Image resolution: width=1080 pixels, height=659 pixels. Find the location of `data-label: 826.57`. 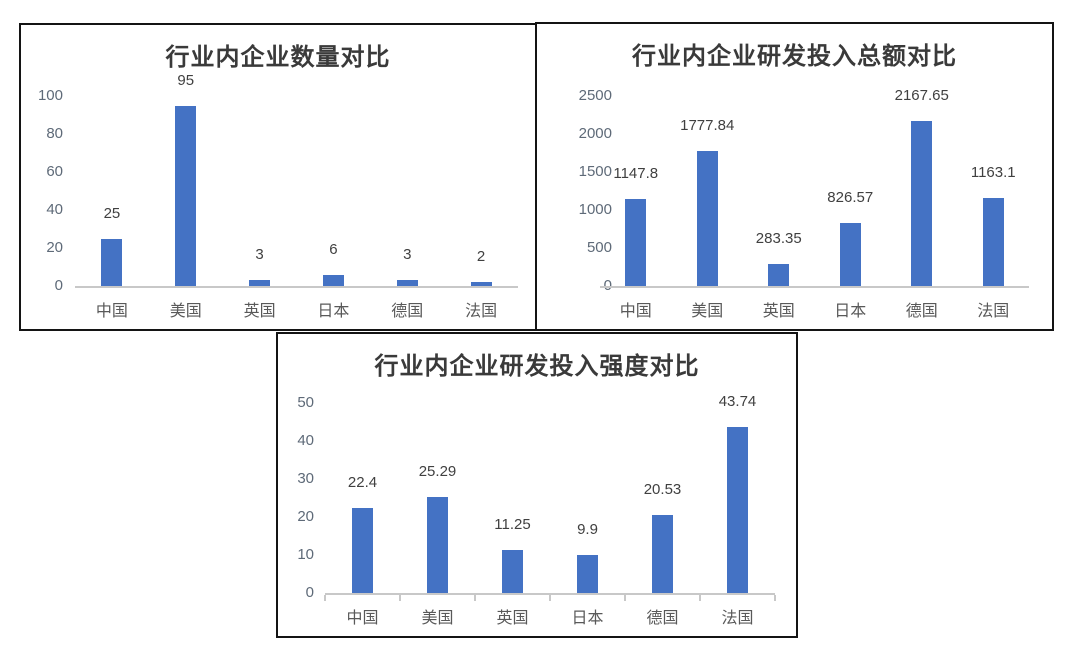

data-label: 826.57 is located at coordinates (850, 198).